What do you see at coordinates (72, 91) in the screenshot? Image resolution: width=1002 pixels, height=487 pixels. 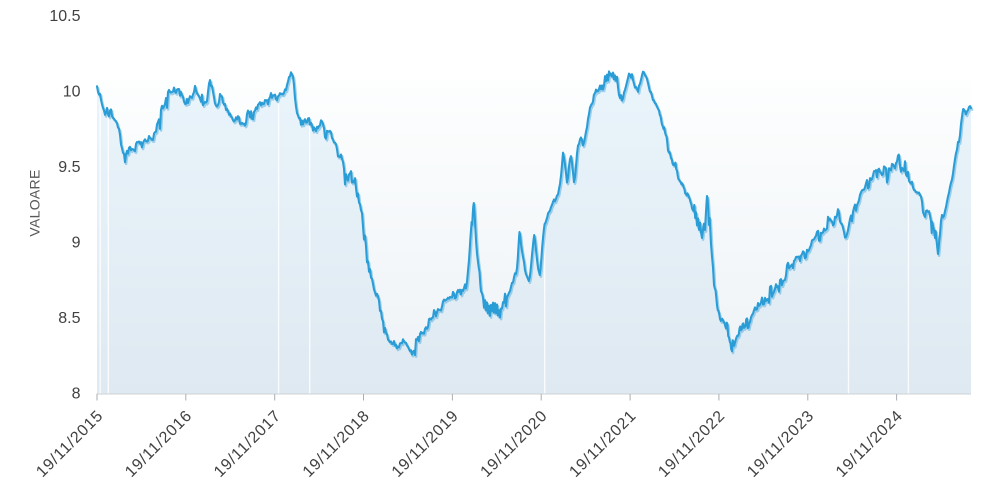 I see `svg-text: 10` at bounding box center [72, 91].